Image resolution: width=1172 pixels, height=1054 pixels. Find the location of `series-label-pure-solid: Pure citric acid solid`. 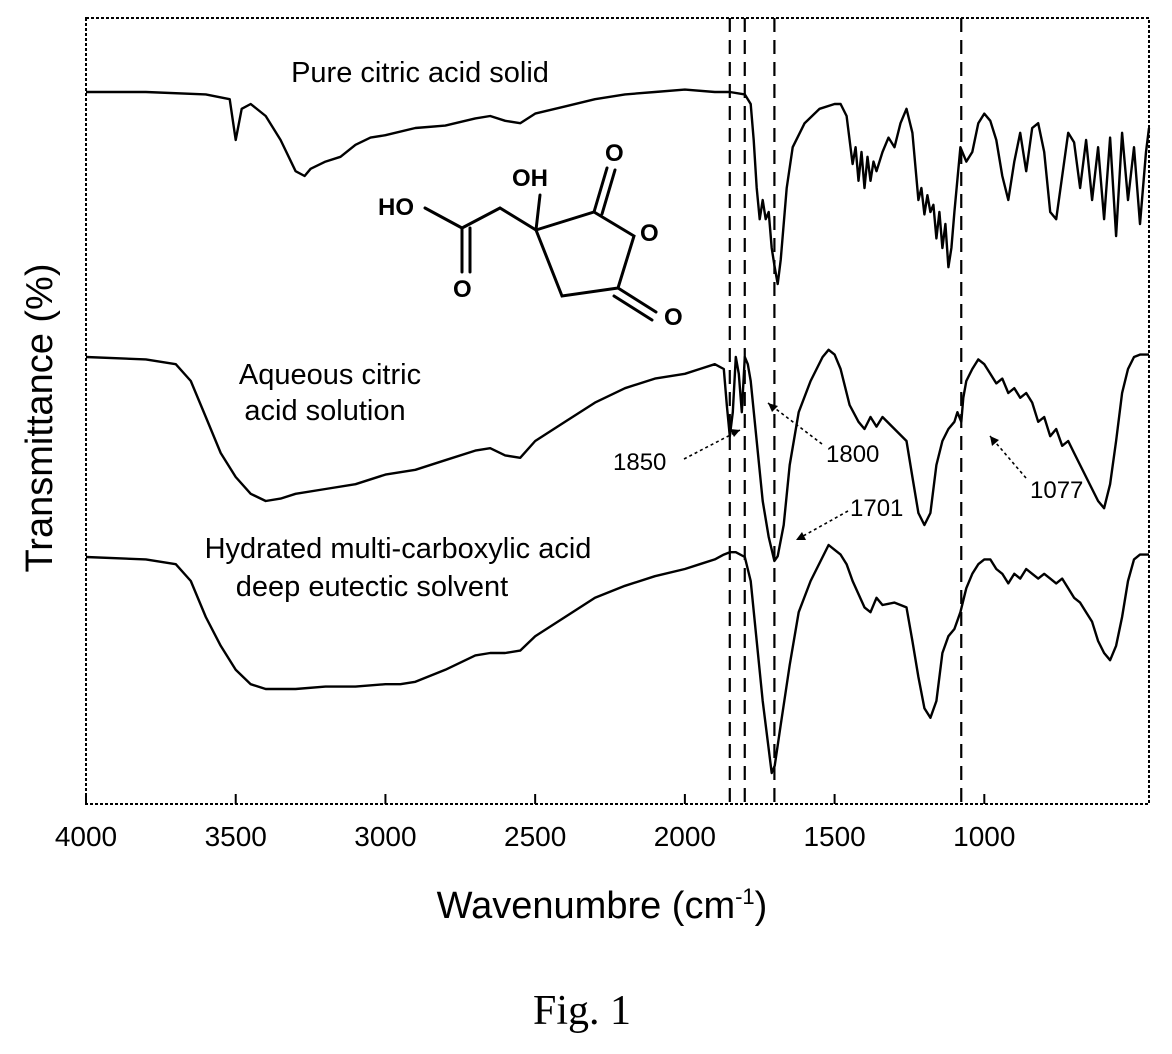

series-label-pure-solid: Pure citric acid solid is located at coordinates (420, 73).